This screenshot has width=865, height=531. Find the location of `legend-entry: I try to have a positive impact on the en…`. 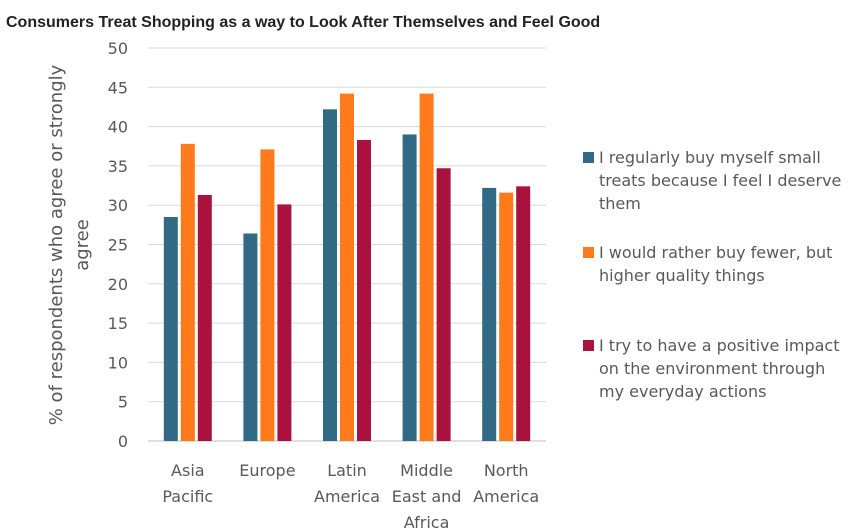

legend-entry: I try to have a positive impact on the en… is located at coordinates (719, 368).